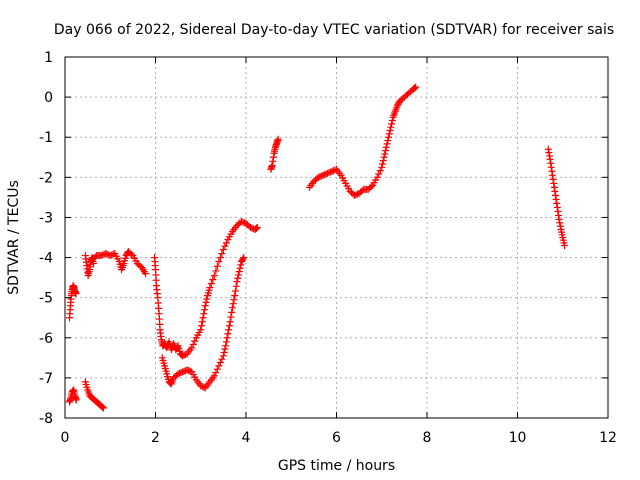 The image size is (640, 480). I want to click on y-tick-label: -1, so click(46, 138).